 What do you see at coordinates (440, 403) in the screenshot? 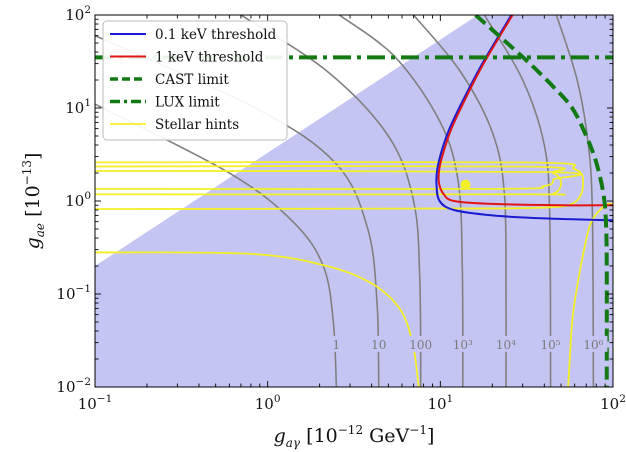
I see `x-tick-label: 10¹` at bounding box center [440, 403].